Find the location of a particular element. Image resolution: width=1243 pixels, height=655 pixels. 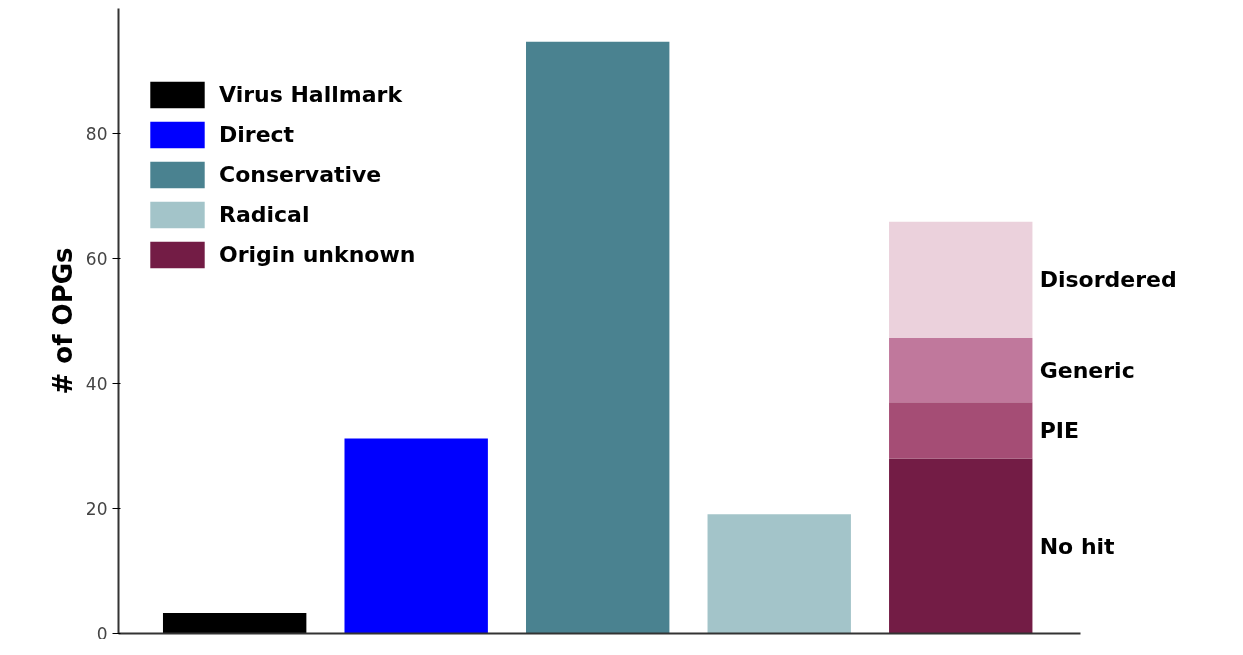

series-label: Disordered is located at coordinates (1108, 280).